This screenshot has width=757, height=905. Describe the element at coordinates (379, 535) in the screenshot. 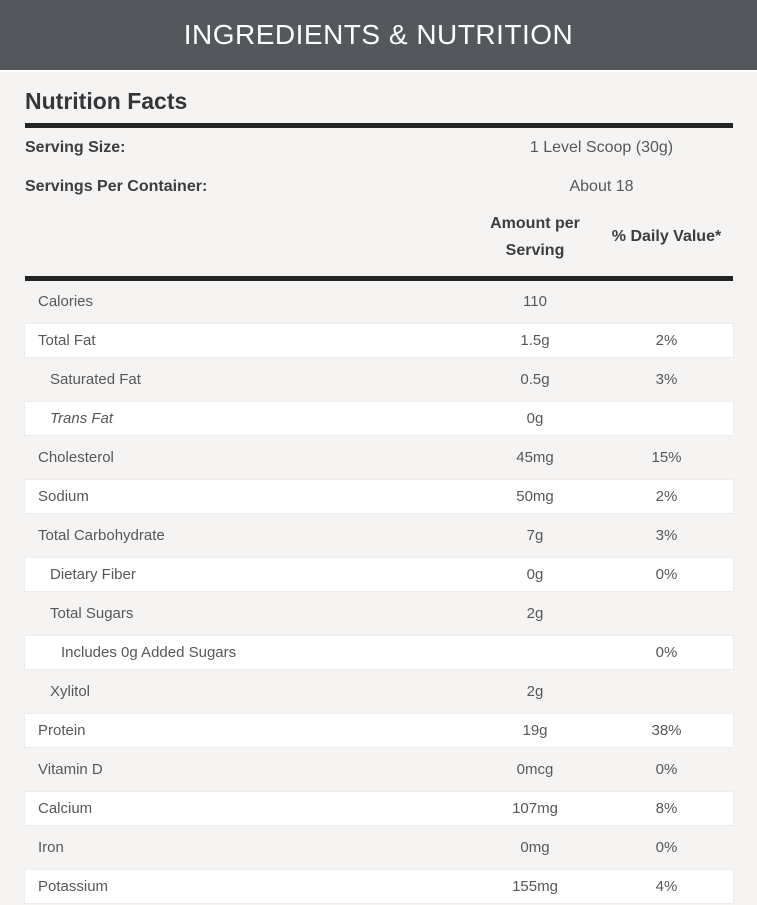

I see `nutrient-row: Total Carbohydrate 7g 3%` at that location.